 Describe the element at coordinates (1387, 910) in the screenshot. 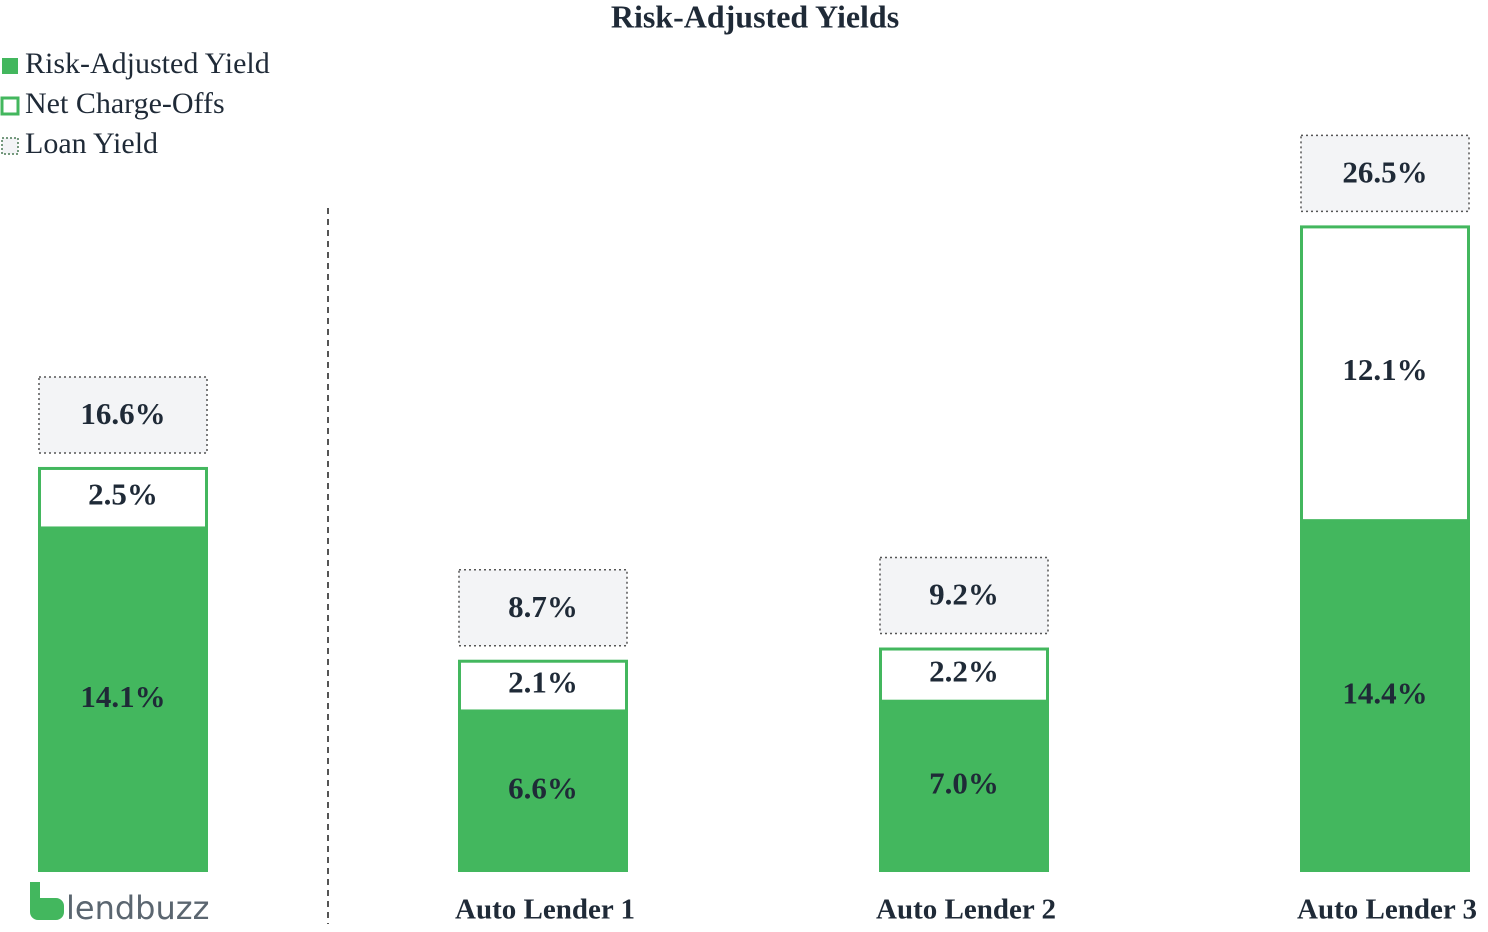

I see `x-tick-label: Auto Lender 3` at that location.